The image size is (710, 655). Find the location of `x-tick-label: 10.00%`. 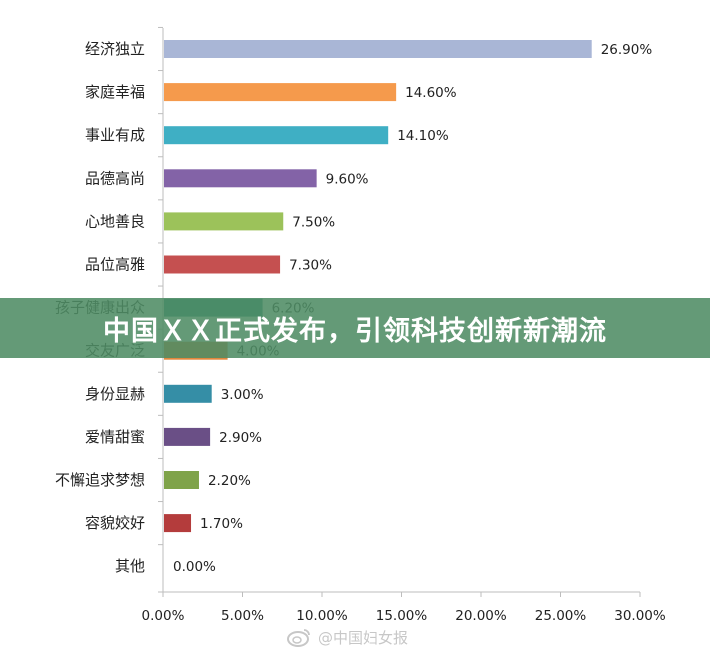

x-tick-label: 10.00% is located at coordinates (322, 616).